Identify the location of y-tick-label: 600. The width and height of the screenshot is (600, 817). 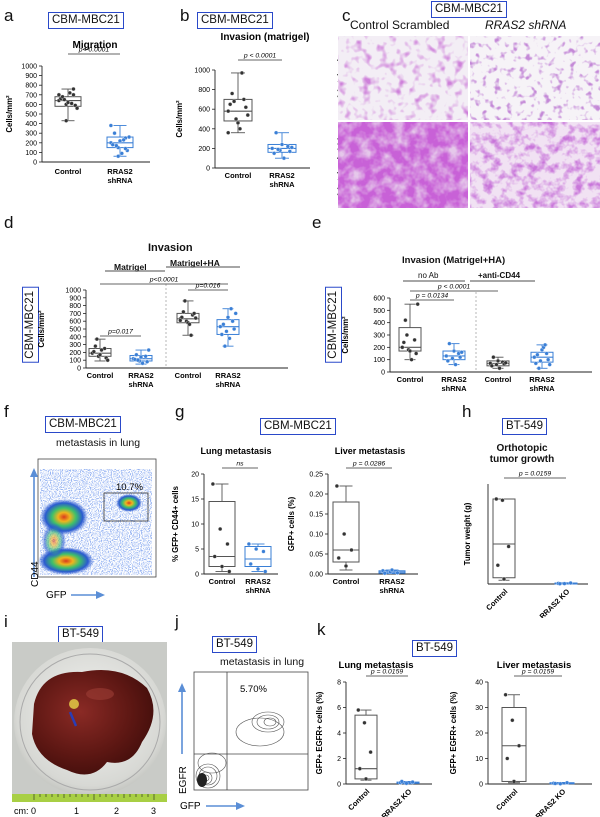
(379, 299).